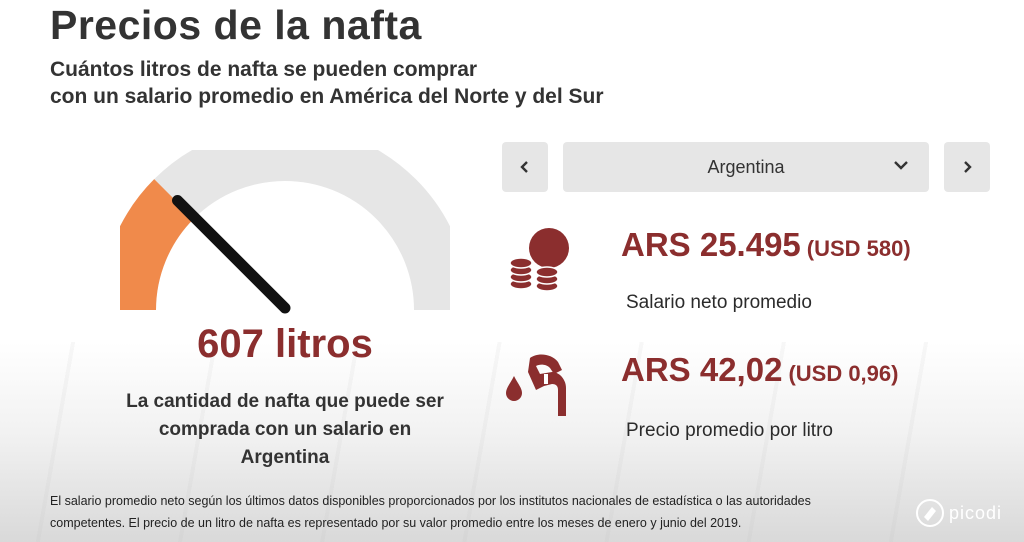 The height and width of the screenshot is (542, 1024). Describe the element at coordinates (236, 25) in the screenshot. I see `page-title: Precios de la nafta` at that location.